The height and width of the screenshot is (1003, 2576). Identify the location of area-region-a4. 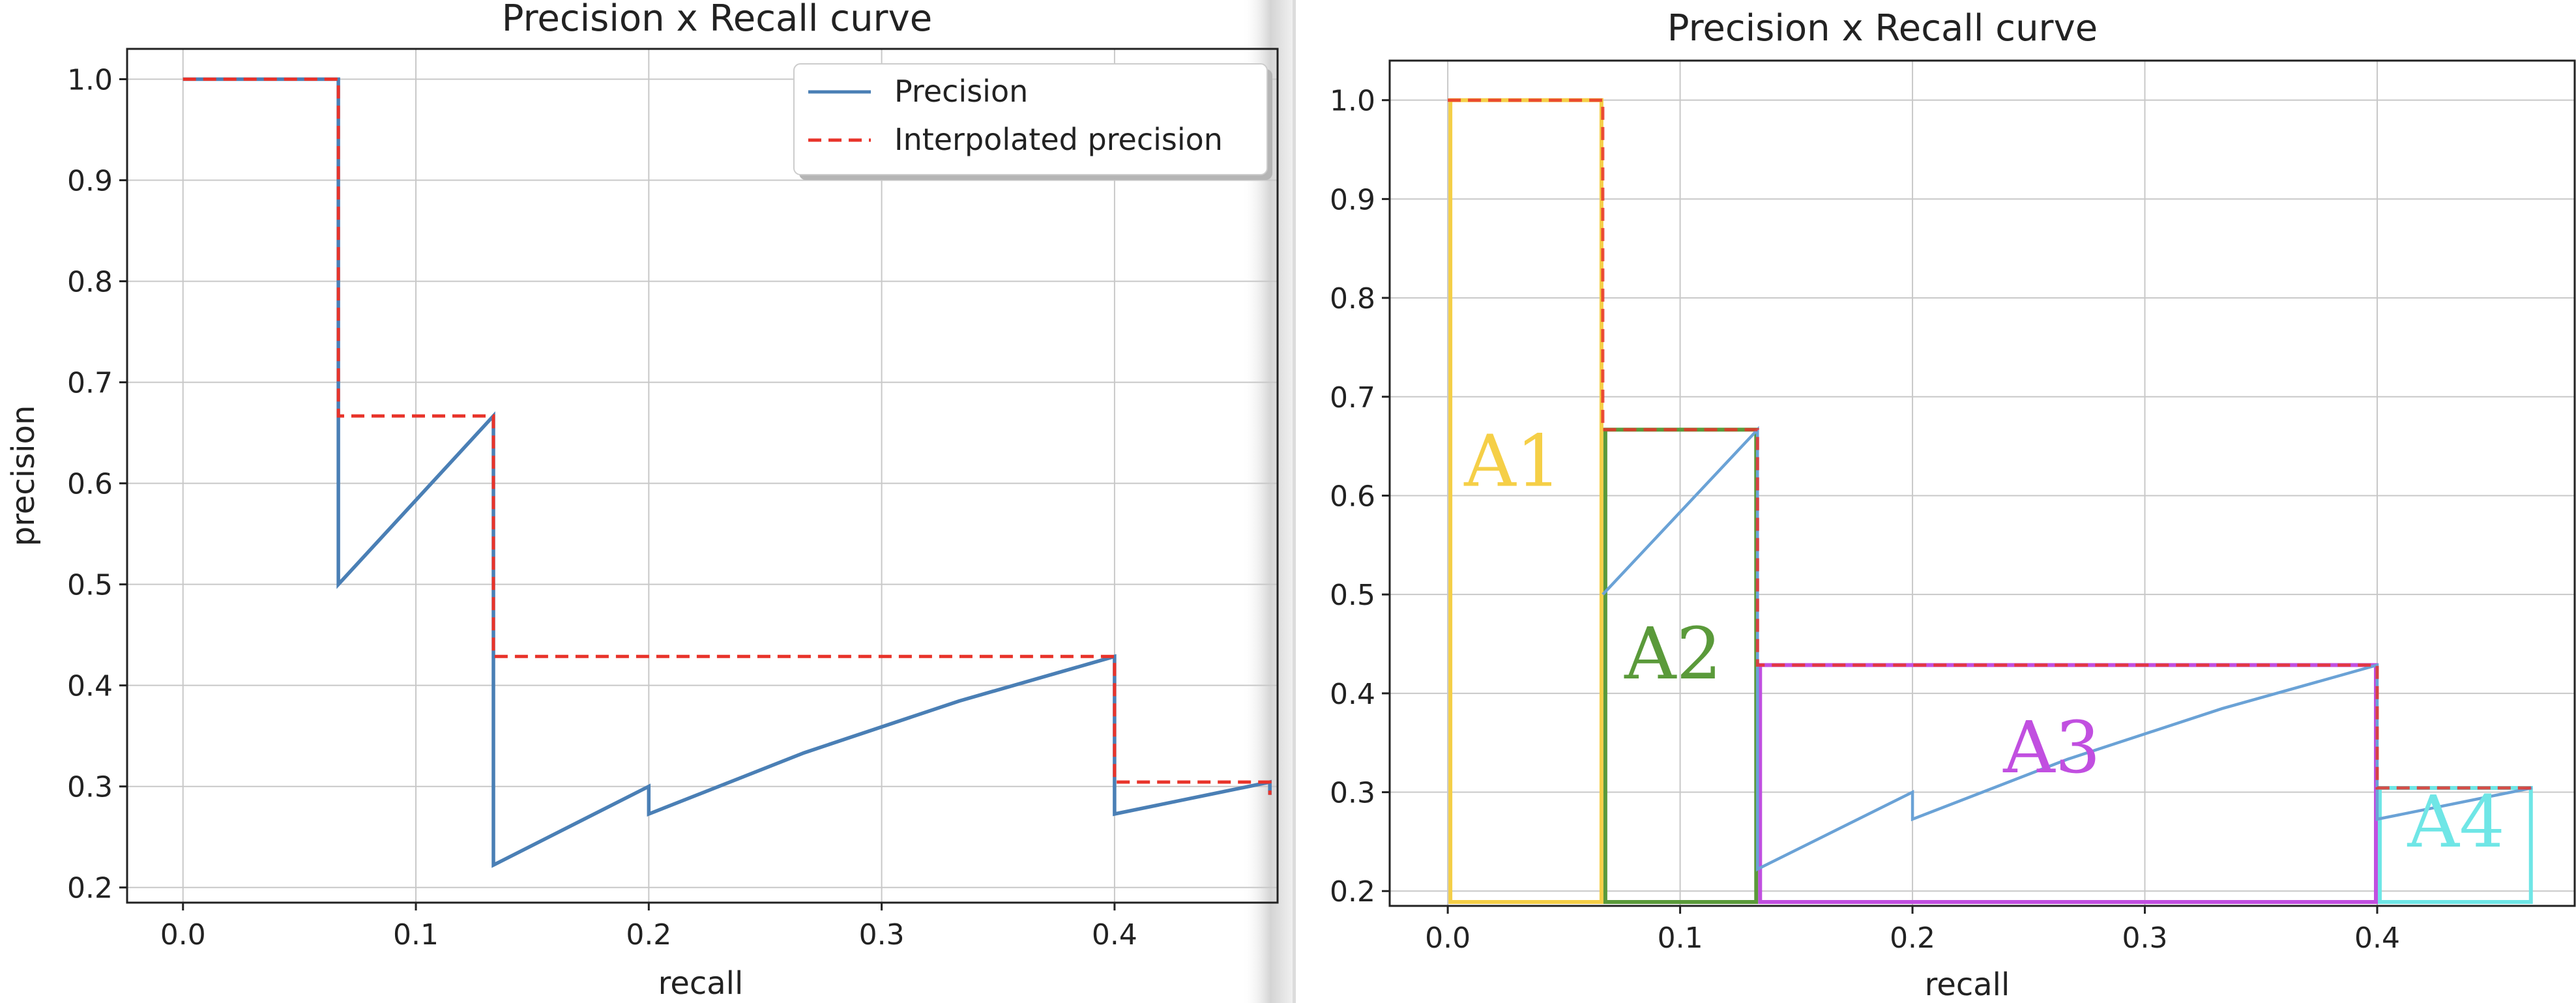
(2455, 845).